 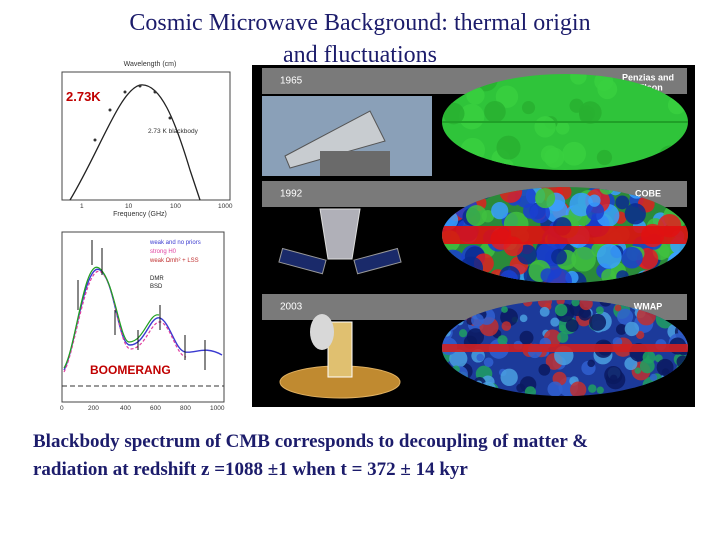 I want to click on tick-label: 0, so click(x=62, y=408).